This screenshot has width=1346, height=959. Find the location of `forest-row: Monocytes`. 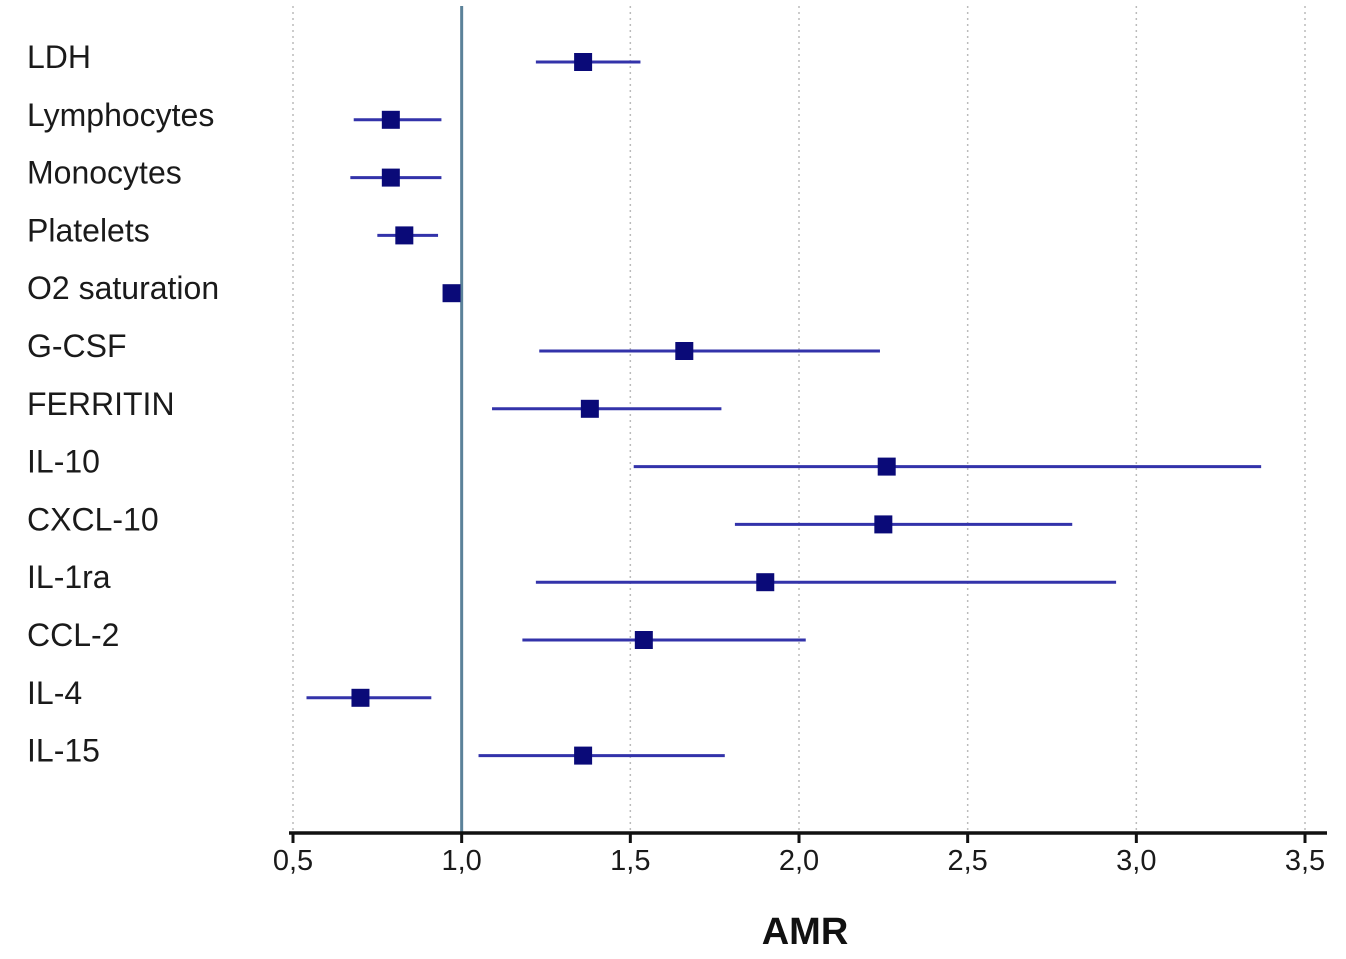

forest-row: Monocytes is located at coordinates (234, 173).